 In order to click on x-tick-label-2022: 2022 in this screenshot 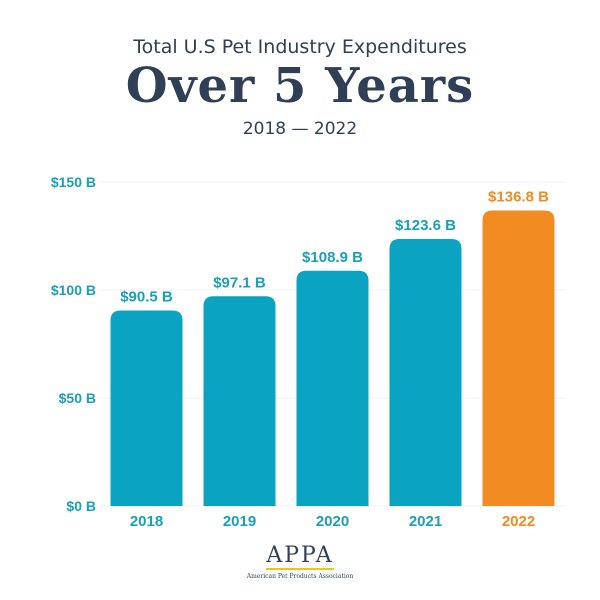, I will do `click(518, 521)`.